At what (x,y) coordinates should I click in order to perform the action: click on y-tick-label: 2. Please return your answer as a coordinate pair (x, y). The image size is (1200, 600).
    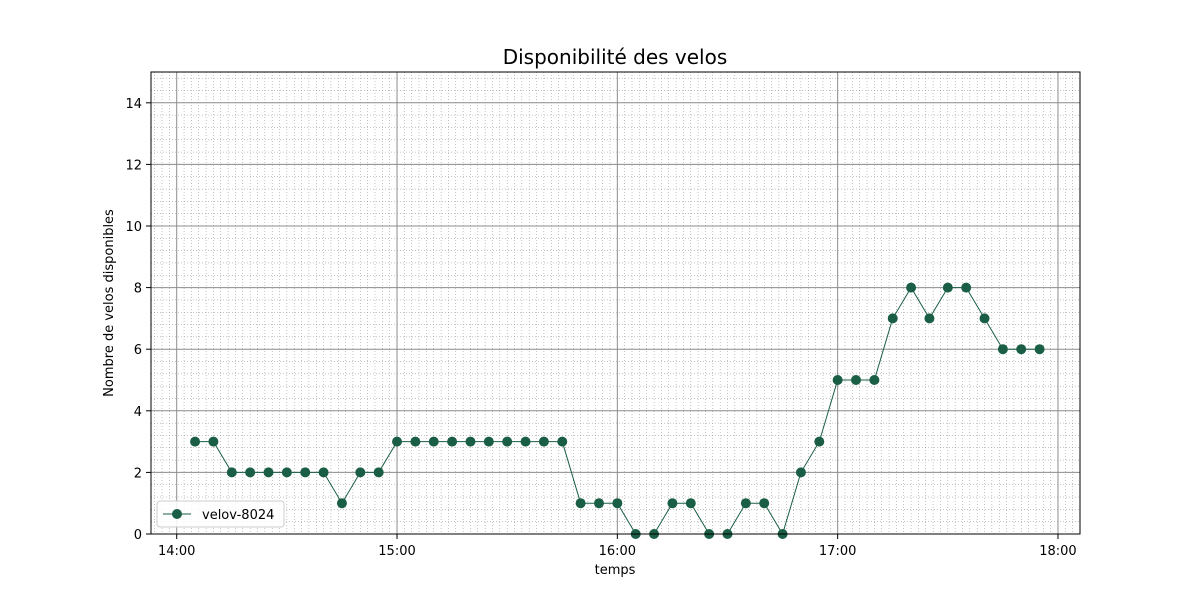
    Looking at the image, I should click on (138, 473).